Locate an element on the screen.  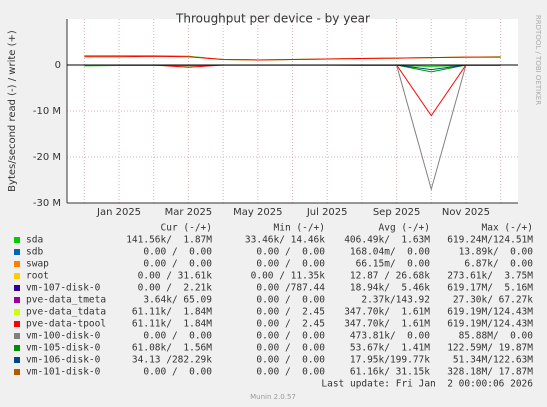
legend-stat: 33.46k/ 14.46k is located at coordinates (285, 240).